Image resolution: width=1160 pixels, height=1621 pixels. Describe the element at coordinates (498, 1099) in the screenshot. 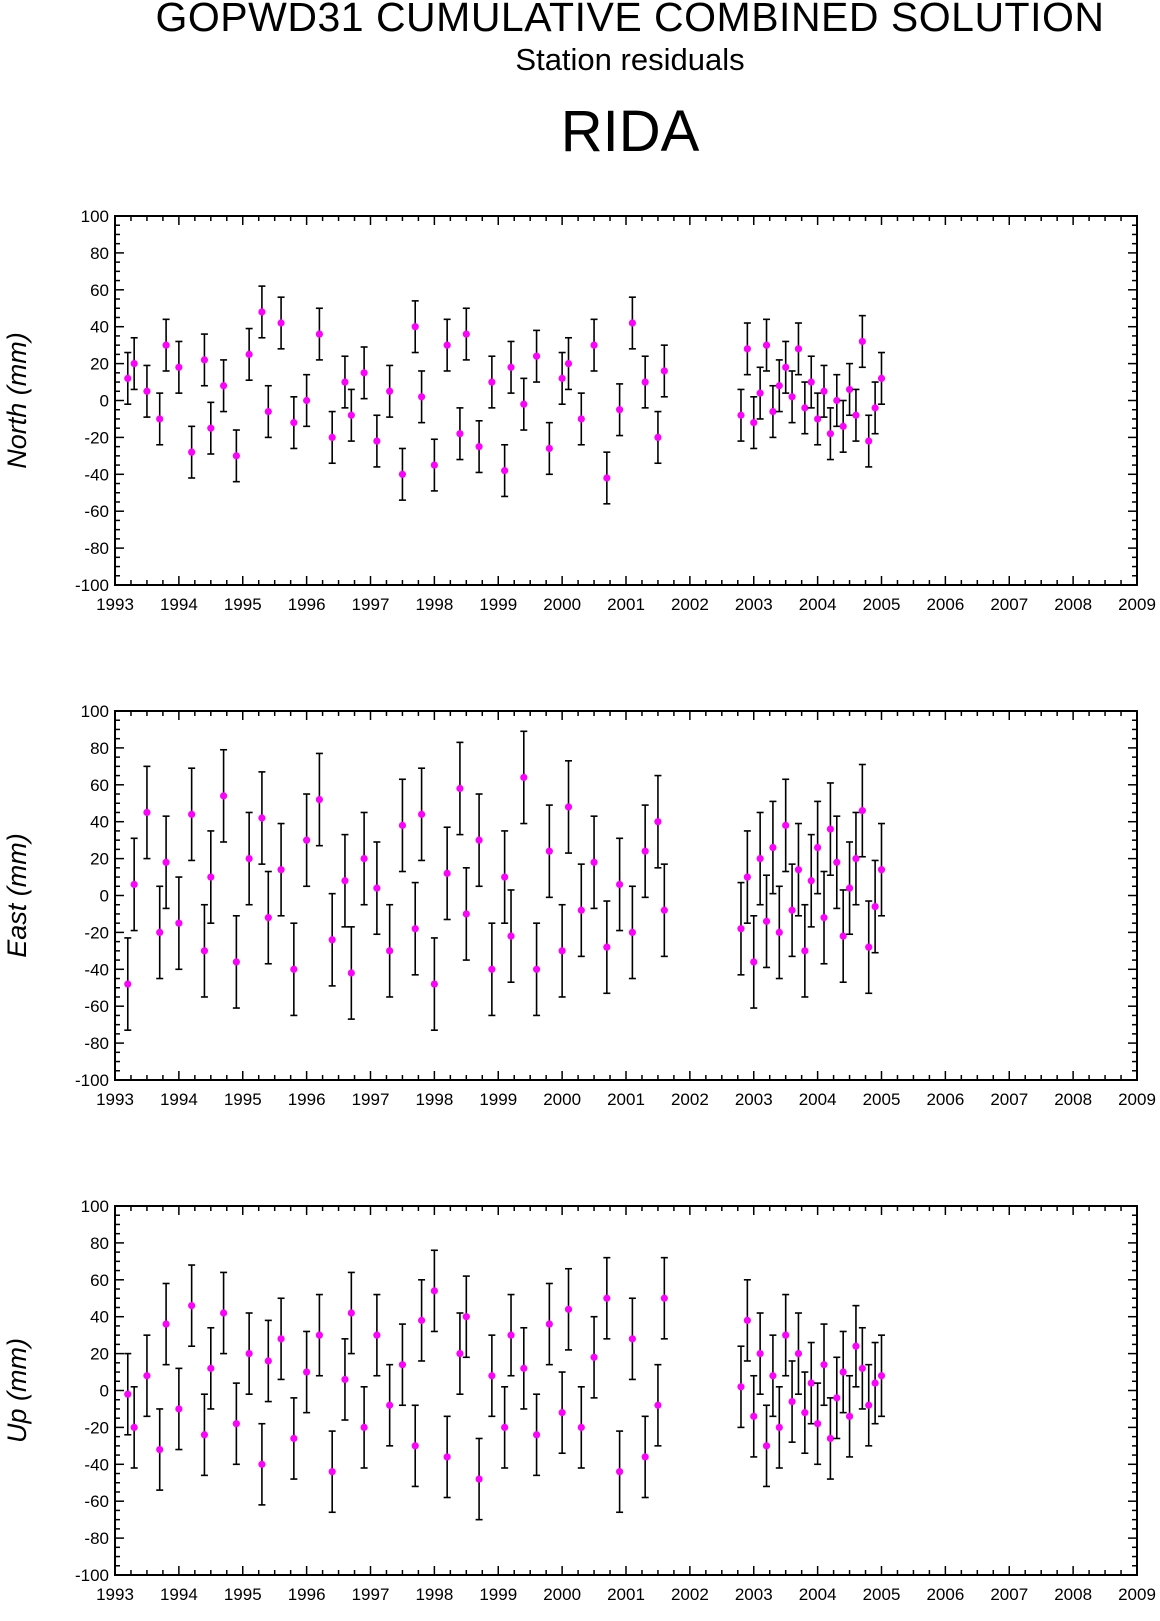

I see `east-x-tick-label: 1999` at that location.